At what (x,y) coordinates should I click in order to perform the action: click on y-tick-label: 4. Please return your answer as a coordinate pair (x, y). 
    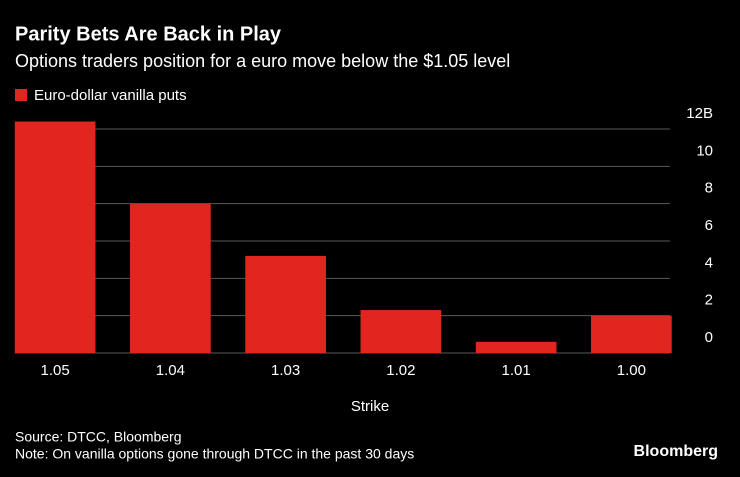
    Looking at the image, I should click on (709, 262).